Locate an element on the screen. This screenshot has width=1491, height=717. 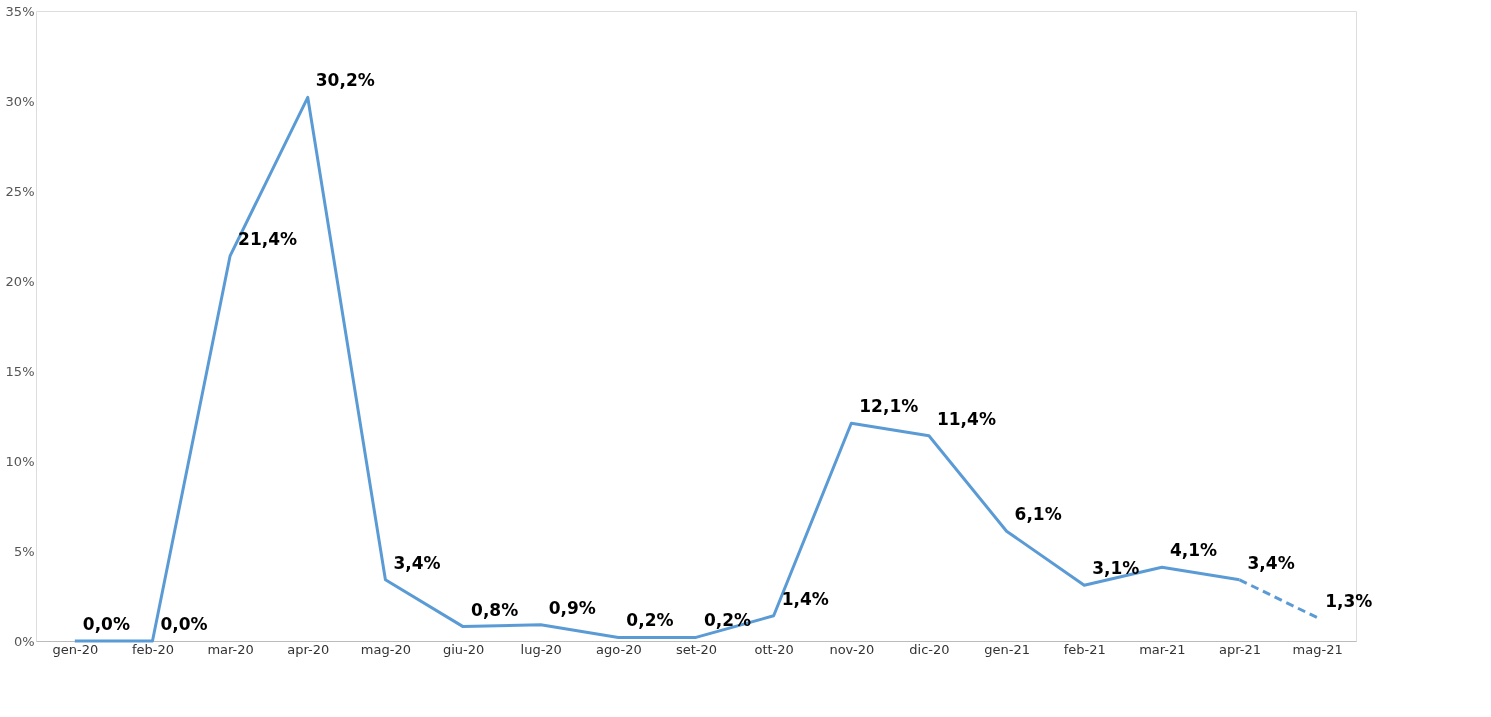
data-label: 6,1% is located at coordinates (1038, 514).